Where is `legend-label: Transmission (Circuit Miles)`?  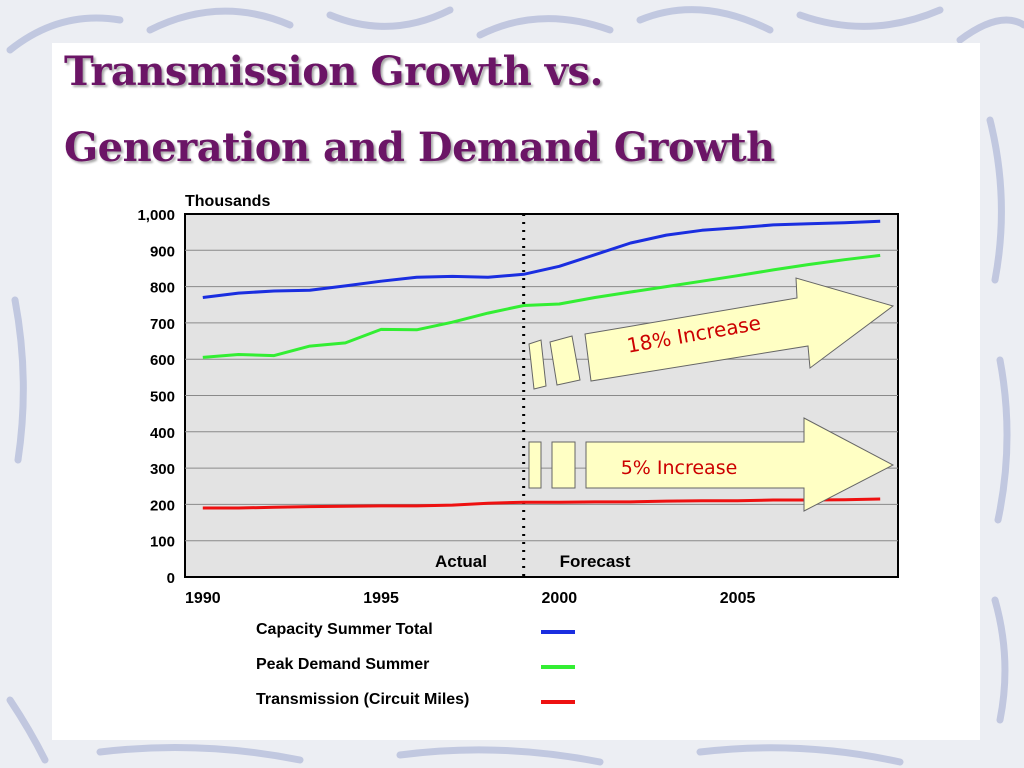
legend-label: Transmission (Circuit Miles) is located at coordinates (363, 699).